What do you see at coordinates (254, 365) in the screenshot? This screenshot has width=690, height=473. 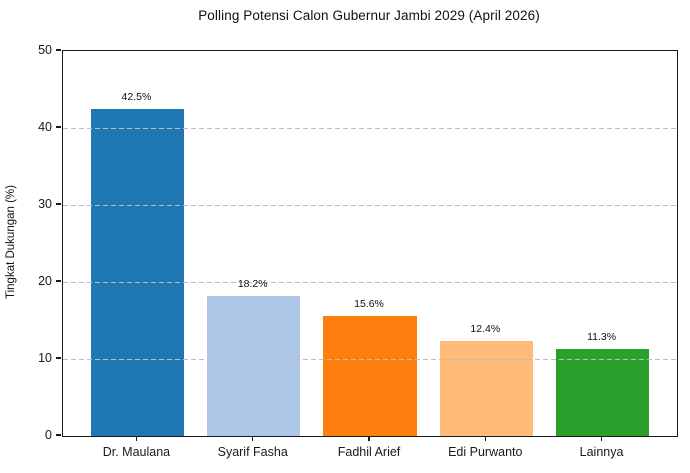 I see `bar-syarif-fasha` at bounding box center [254, 365].